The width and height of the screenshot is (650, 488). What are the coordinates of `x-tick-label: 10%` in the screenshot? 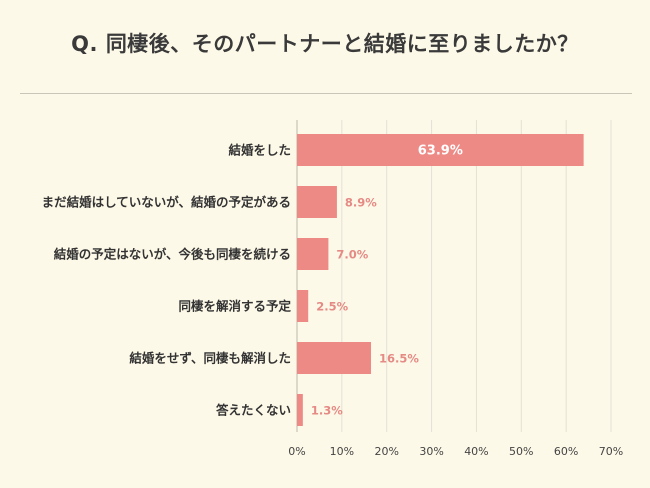 It's located at (342, 451).